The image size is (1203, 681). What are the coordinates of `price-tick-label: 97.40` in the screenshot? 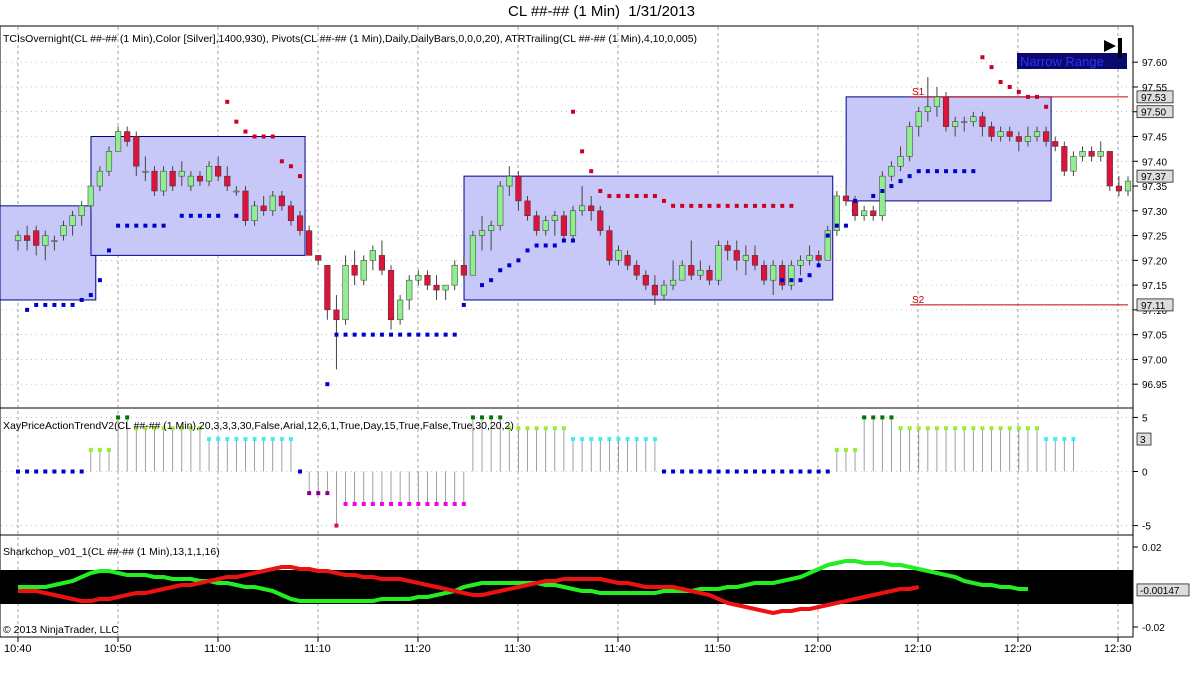 It's located at (1154, 162).